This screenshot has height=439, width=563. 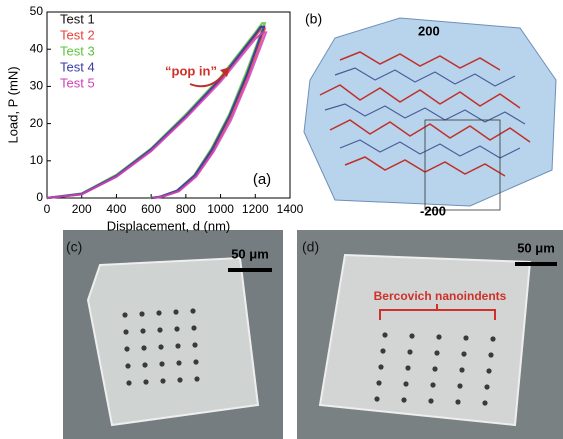 I want to click on unit-cell, so click(x=462, y=165).